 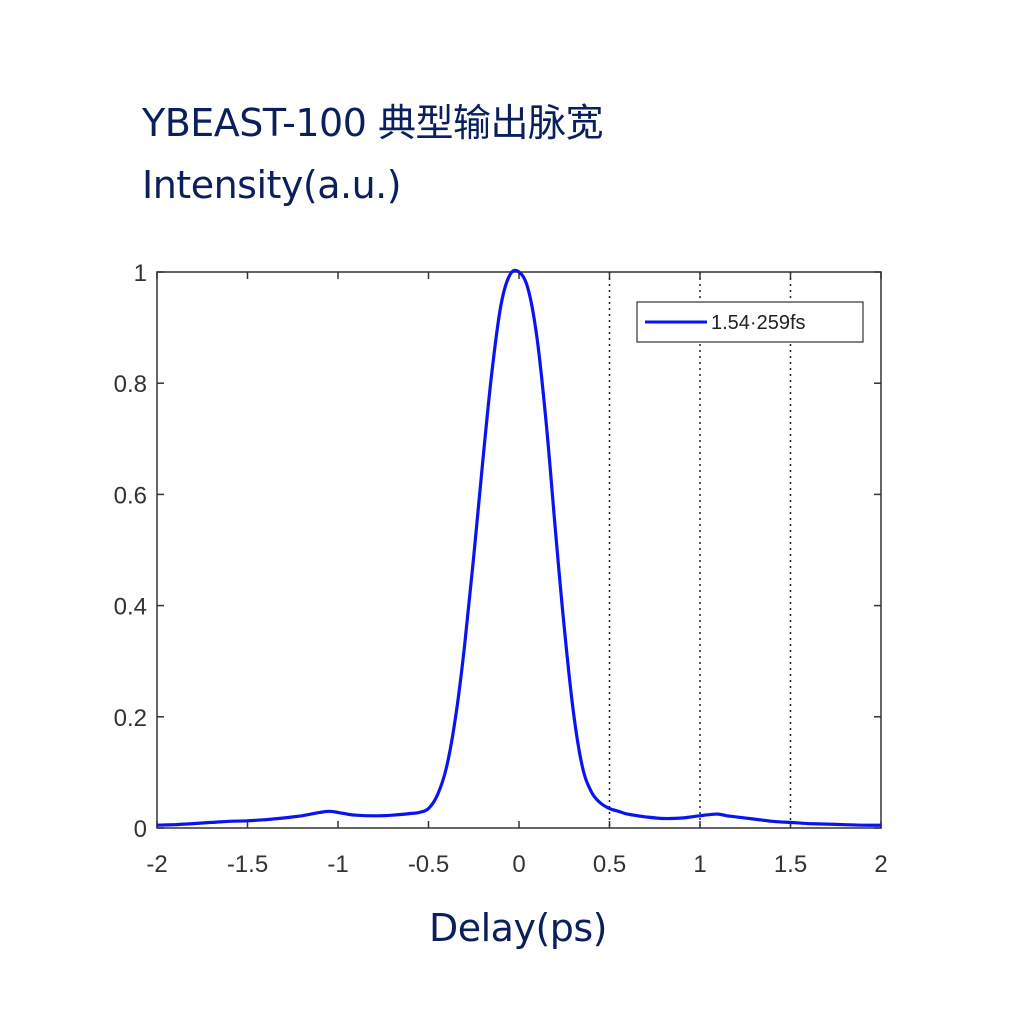 I want to click on x-tick-label: 2, so click(x=880, y=864).